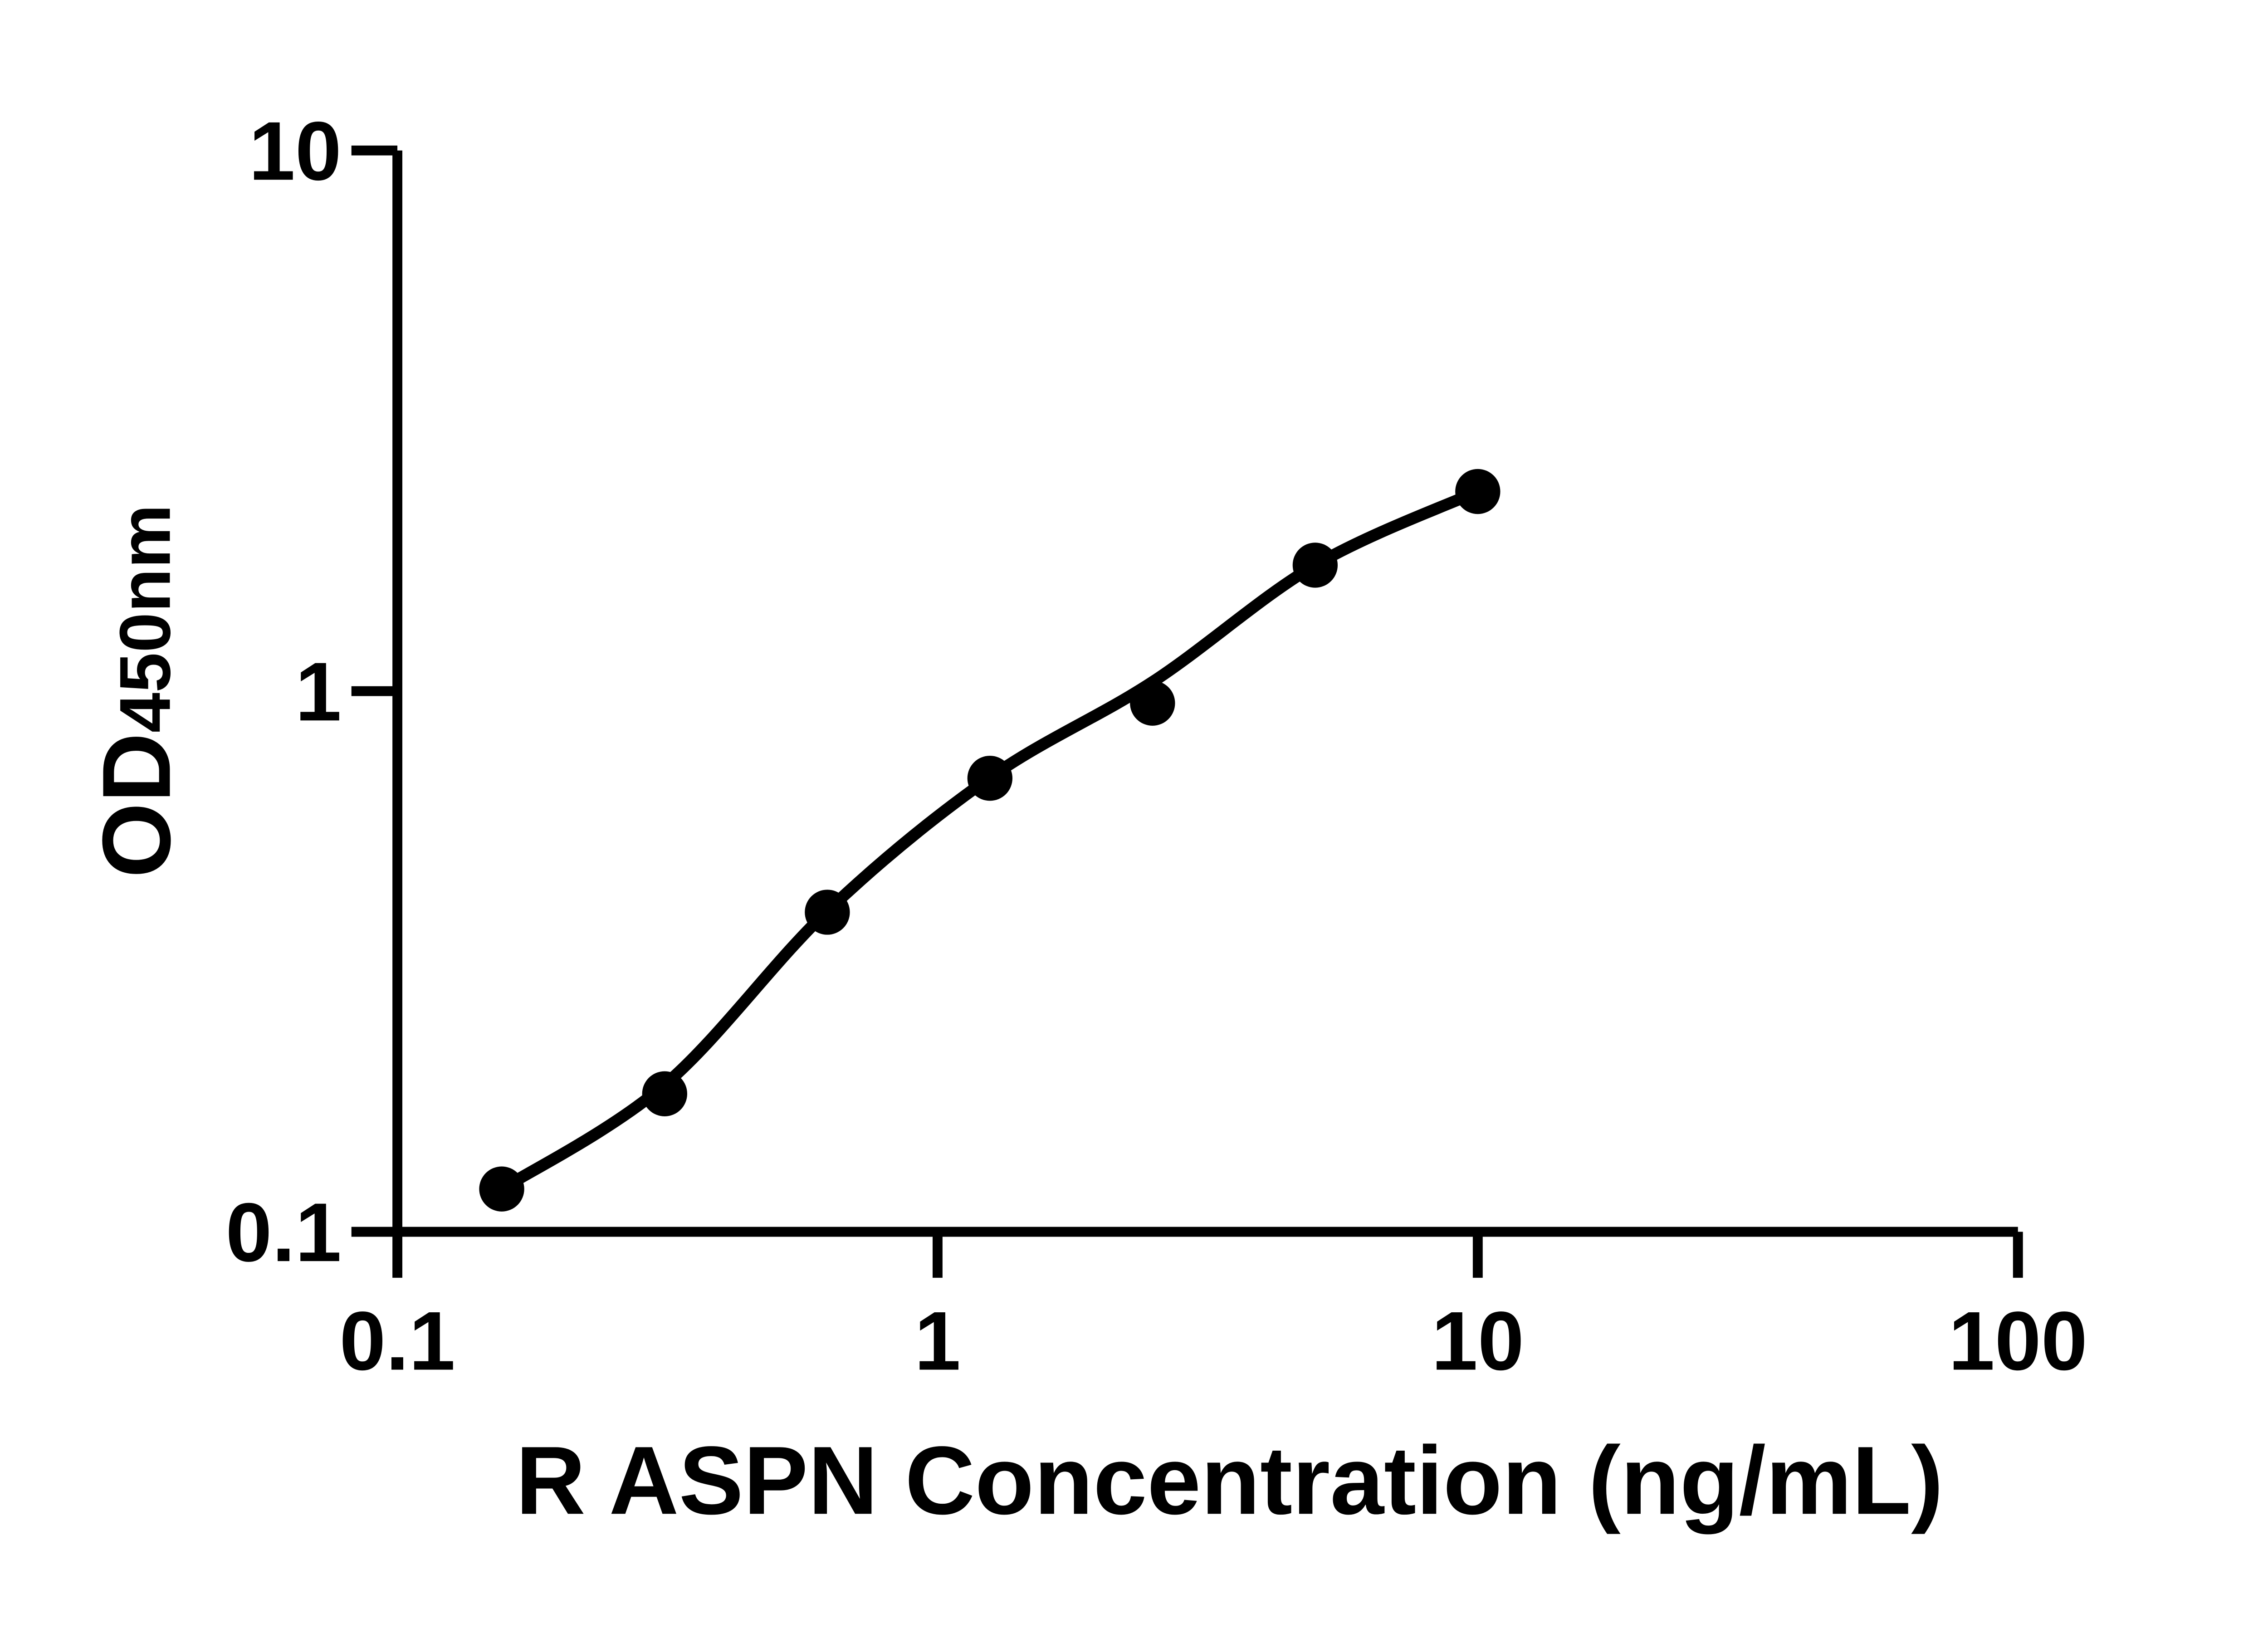  What do you see at coordinates (283, 1232) in the screenshot?
I see `y-tick-label: 0.1` at bounding box center [283, 1232].